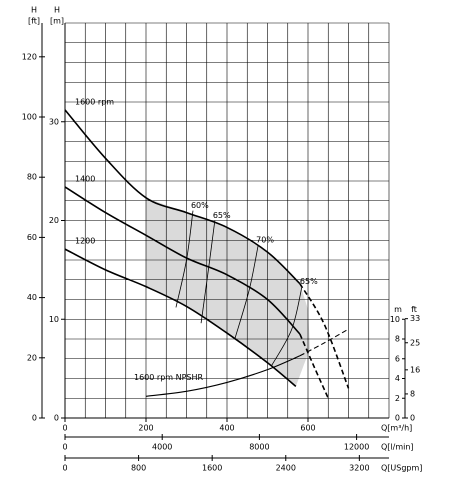 This screenshot has width=450, height=500. What do you see at coordinates (54, 319) in the screenshot?
I see `y-tick-label: 10` at bounding box center [54, 319].